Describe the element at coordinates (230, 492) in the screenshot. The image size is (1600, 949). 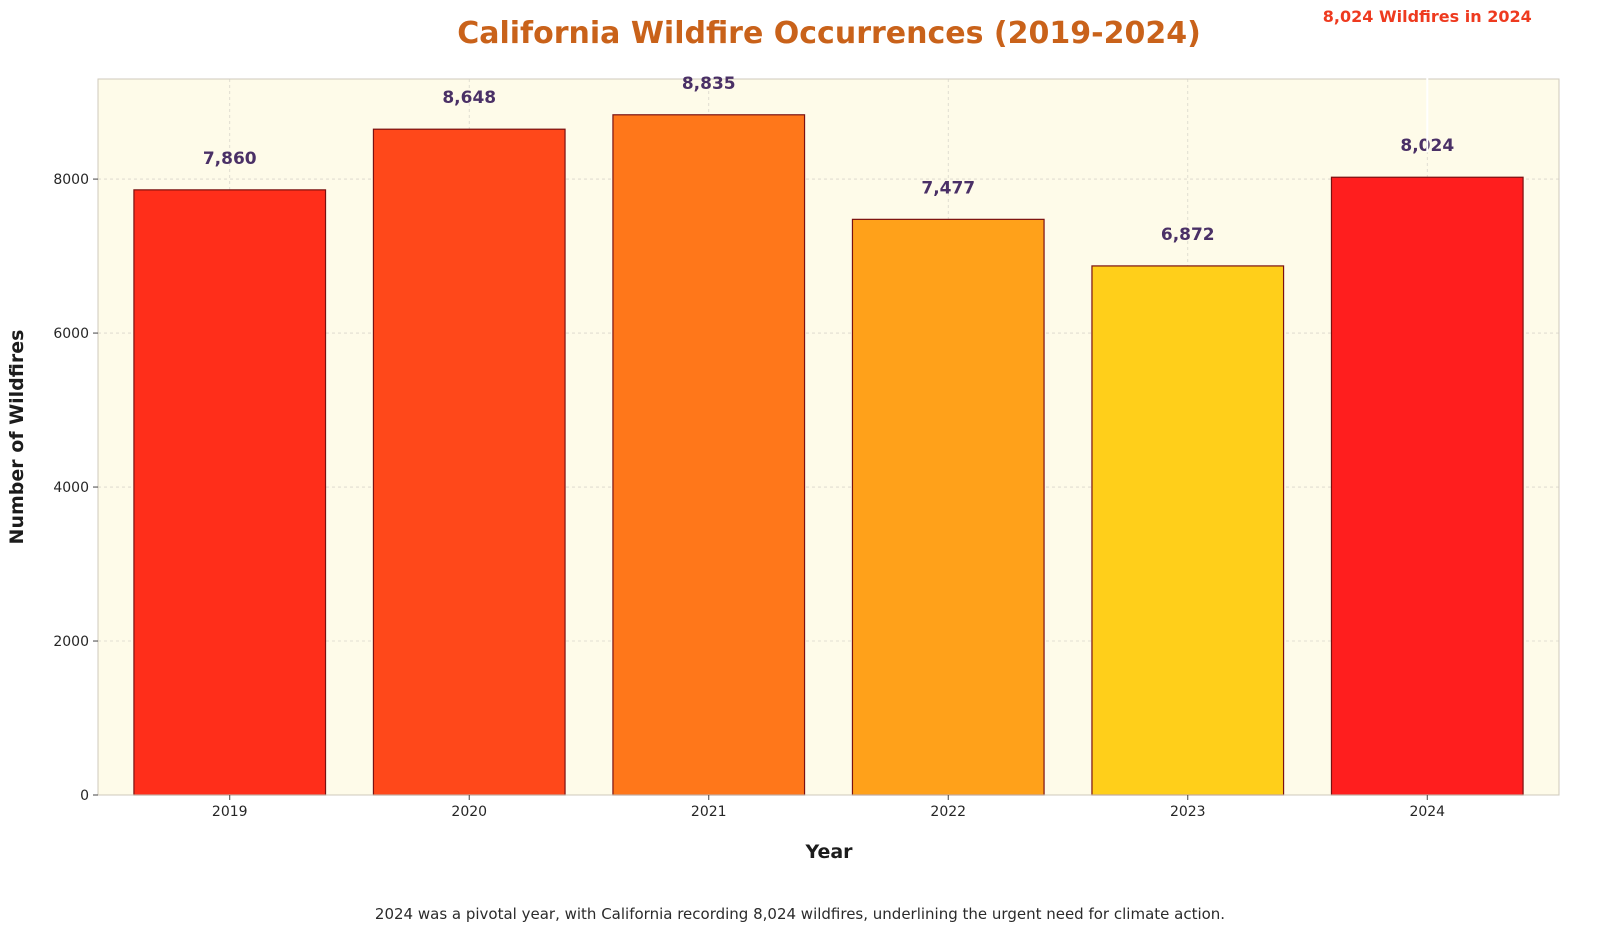
I see `bar-2019` at that location.